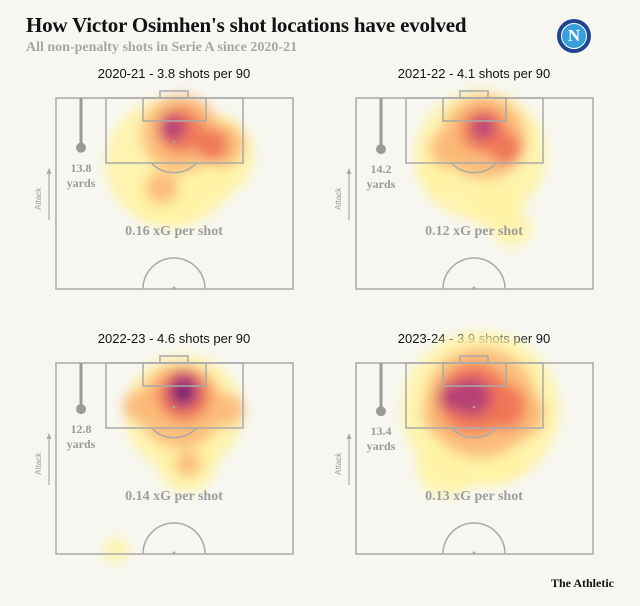 The image size is (640, 606). I want to click on shot-heatmap-panel: 13.8 yards Attack 0.16 xG per shot, so click(164, 194).